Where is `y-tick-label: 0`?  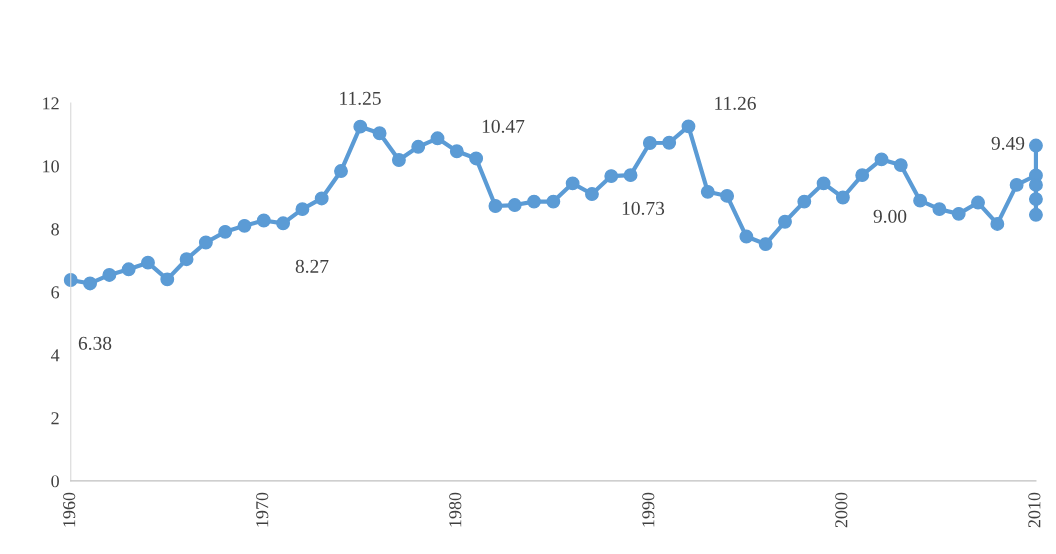 y-tick-label: 0 is located at coordinates (55, 481).